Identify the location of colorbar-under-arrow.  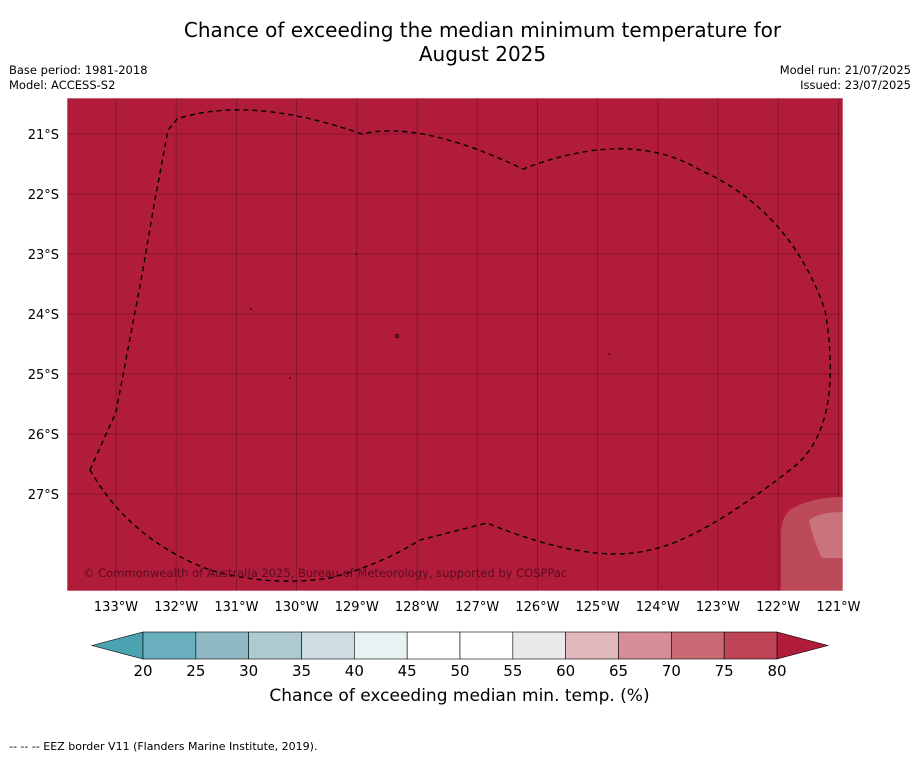
(117, 645).